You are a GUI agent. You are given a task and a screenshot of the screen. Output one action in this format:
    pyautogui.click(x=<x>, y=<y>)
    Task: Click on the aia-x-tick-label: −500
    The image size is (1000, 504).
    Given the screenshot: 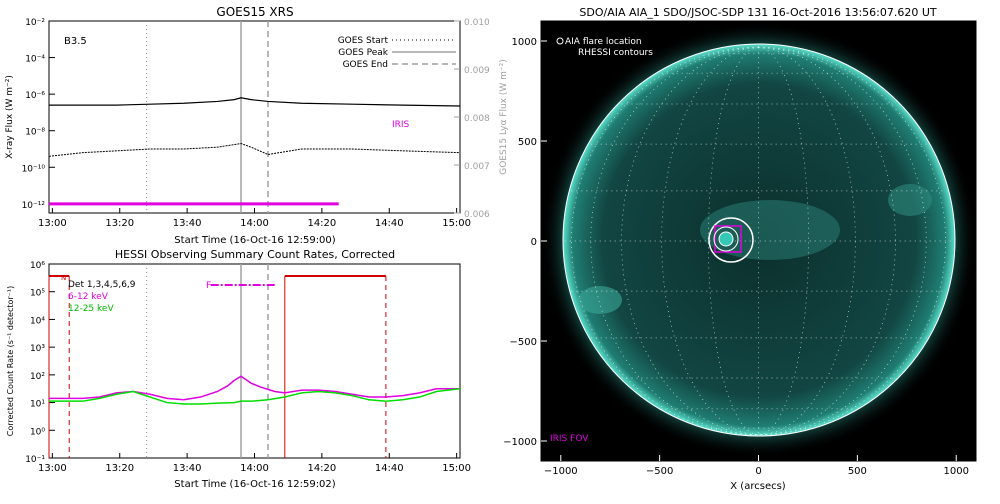 What is the action you would take?
    pyautogui.click(x=659, y=471)
    